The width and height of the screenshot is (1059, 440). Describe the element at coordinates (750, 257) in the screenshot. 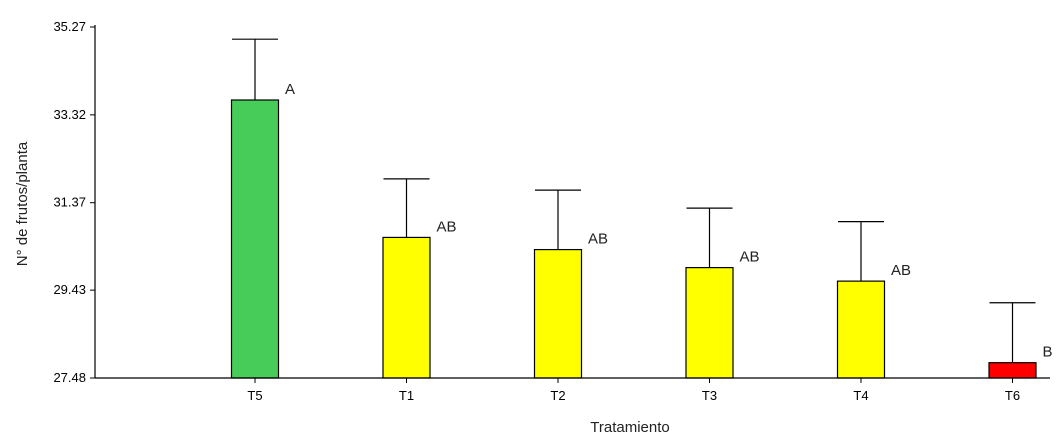

I see `significance-label-t3: AB` at that location.